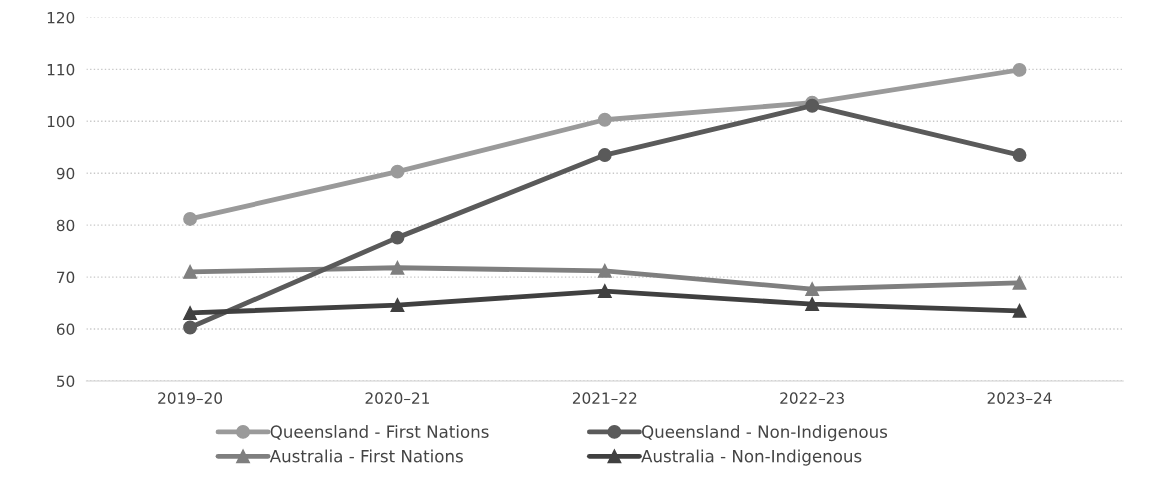 This screenshot has width=1152, height=498. Describe the element at coordinates (1019, 398) in the screenshot. I see `x-tick-label: 2023–24` at that location.